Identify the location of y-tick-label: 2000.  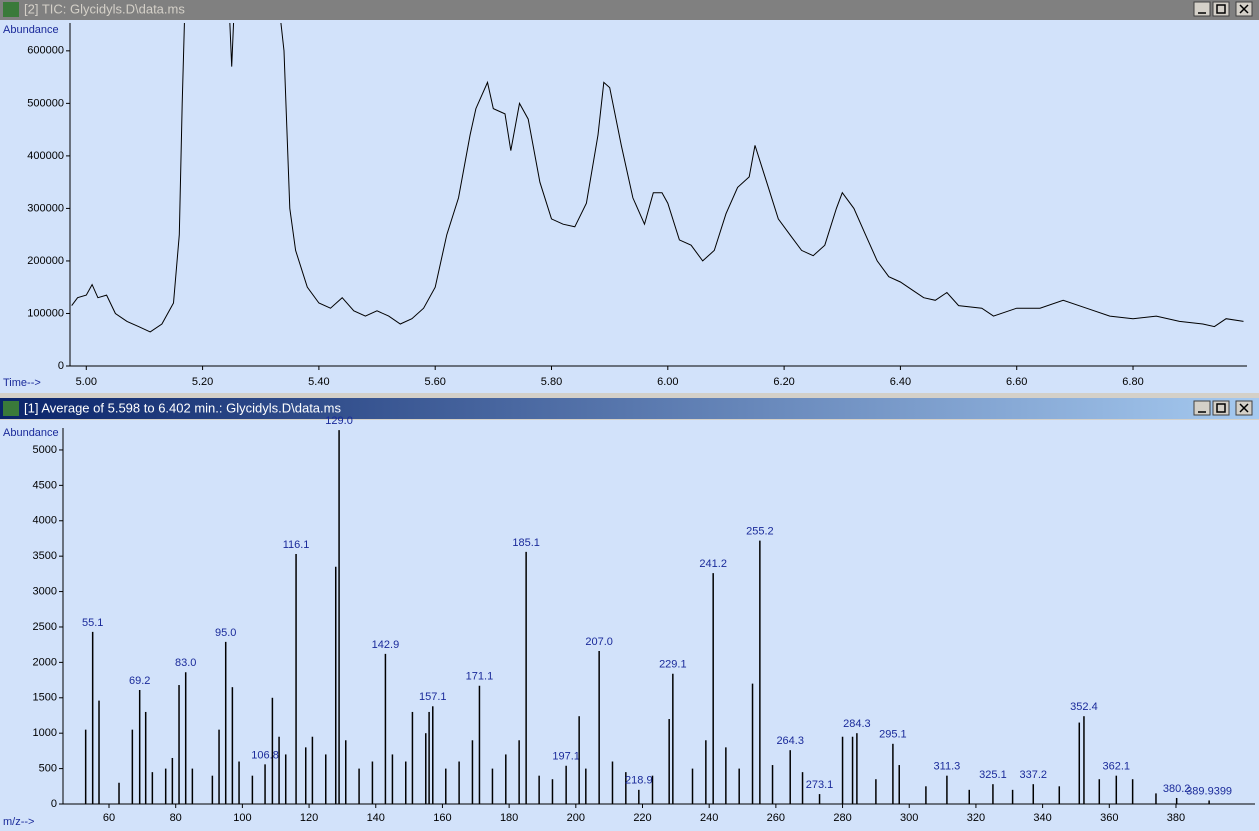
(45, 662).